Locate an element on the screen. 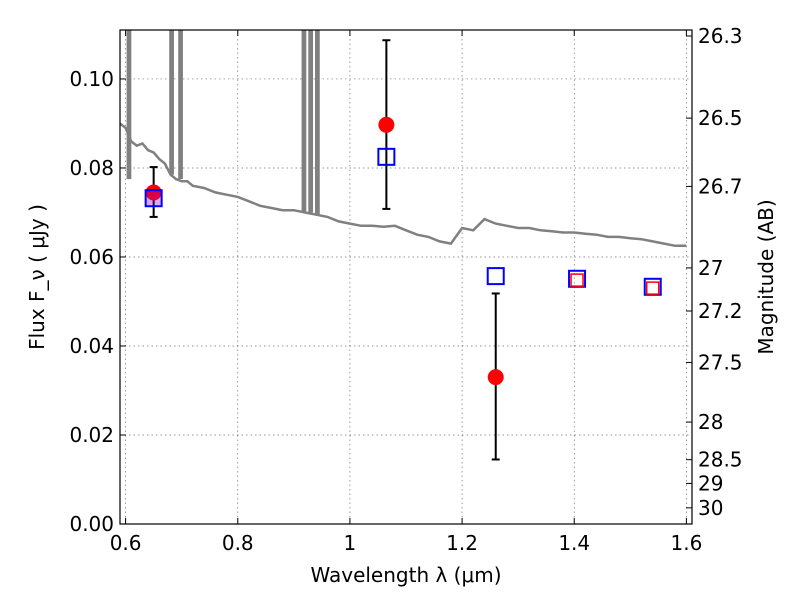 Image resolution: width=800 pixels, height=600 pixels. x-tick-label: 1.4 is located at coordinates (574, 543).